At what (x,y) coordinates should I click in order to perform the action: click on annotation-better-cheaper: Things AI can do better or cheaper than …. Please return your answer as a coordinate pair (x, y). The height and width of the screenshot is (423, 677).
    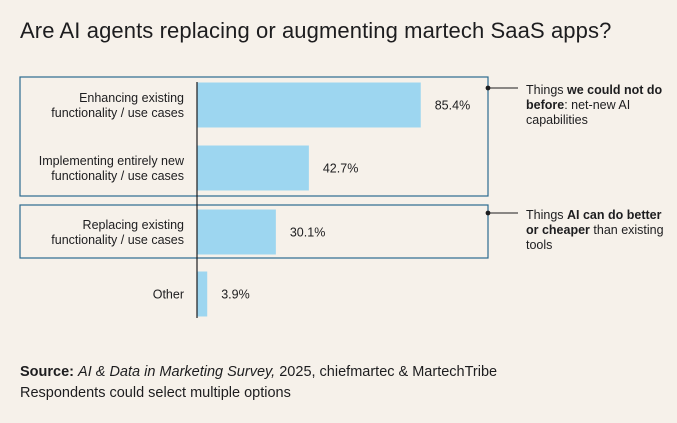
    Looking at the image, I should click on (596, 230).